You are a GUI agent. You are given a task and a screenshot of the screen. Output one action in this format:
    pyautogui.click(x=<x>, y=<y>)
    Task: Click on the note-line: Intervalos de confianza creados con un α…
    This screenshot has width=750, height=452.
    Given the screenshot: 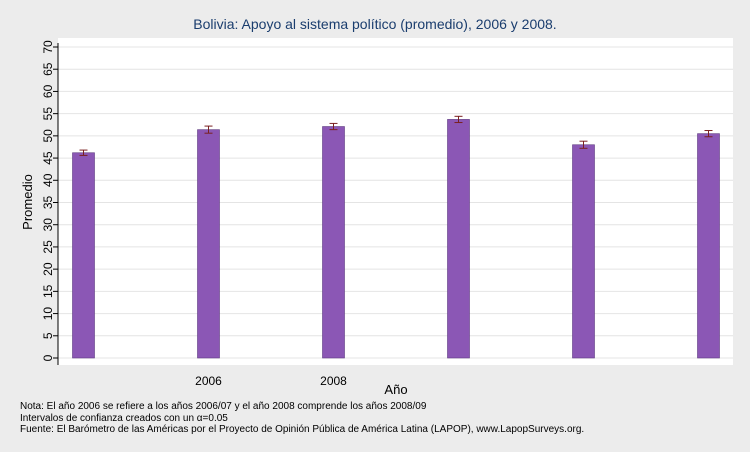 What is the action you would take?
    pyautogui.click(x=124, y=418)
    